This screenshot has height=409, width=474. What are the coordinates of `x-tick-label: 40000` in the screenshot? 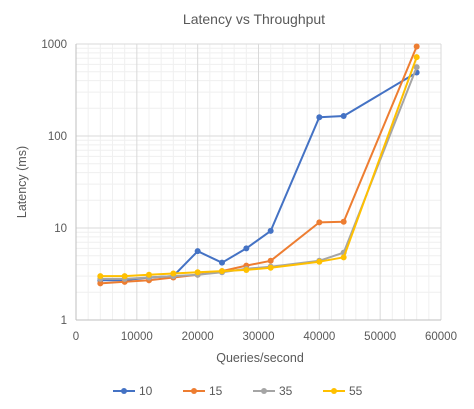 It's located at (319, 337).